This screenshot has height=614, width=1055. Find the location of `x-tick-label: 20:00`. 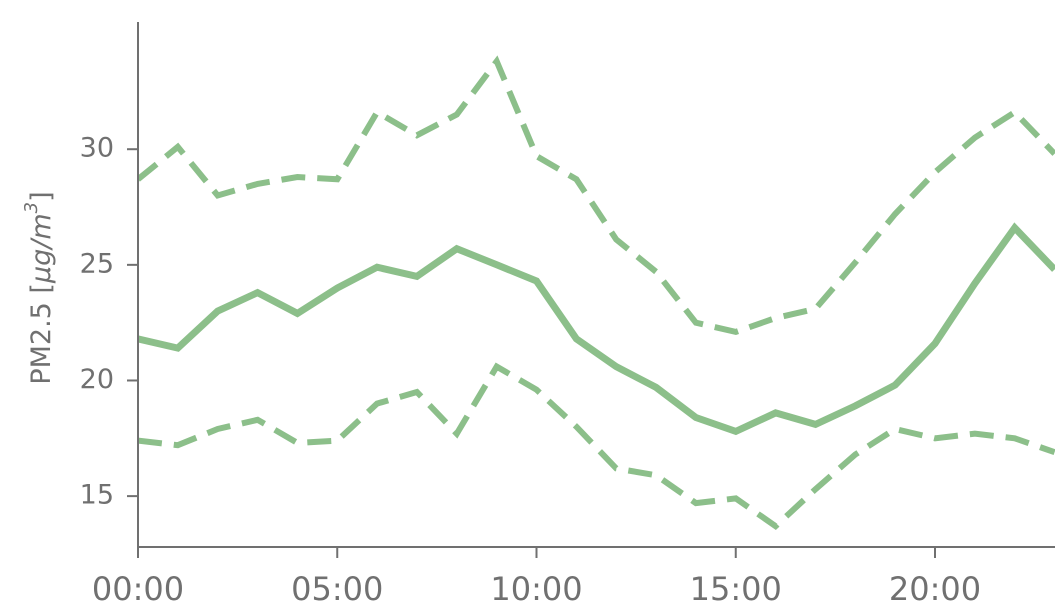

x-tick-label: 20:00 is located at coordinates (935, 589).